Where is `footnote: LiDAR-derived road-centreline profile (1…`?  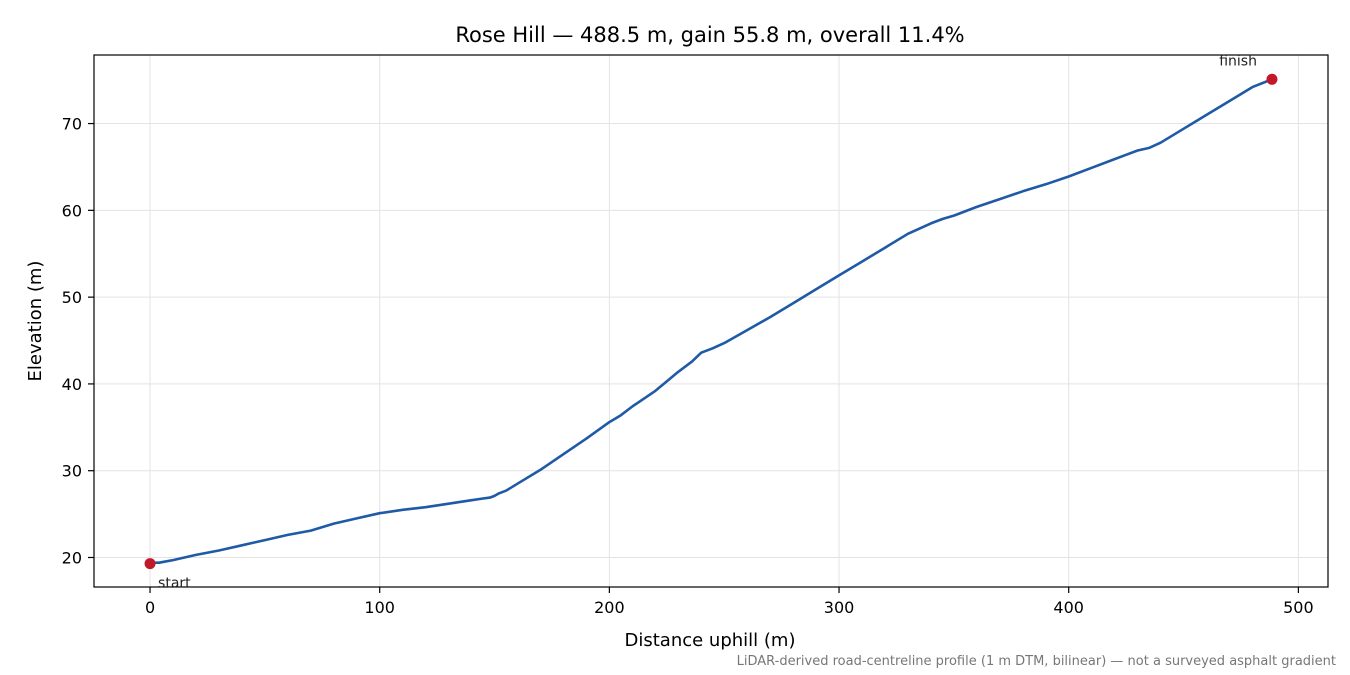
footnote: LiDAR-derived road-centreline profile (1… is located at coordinates (1036, 661).